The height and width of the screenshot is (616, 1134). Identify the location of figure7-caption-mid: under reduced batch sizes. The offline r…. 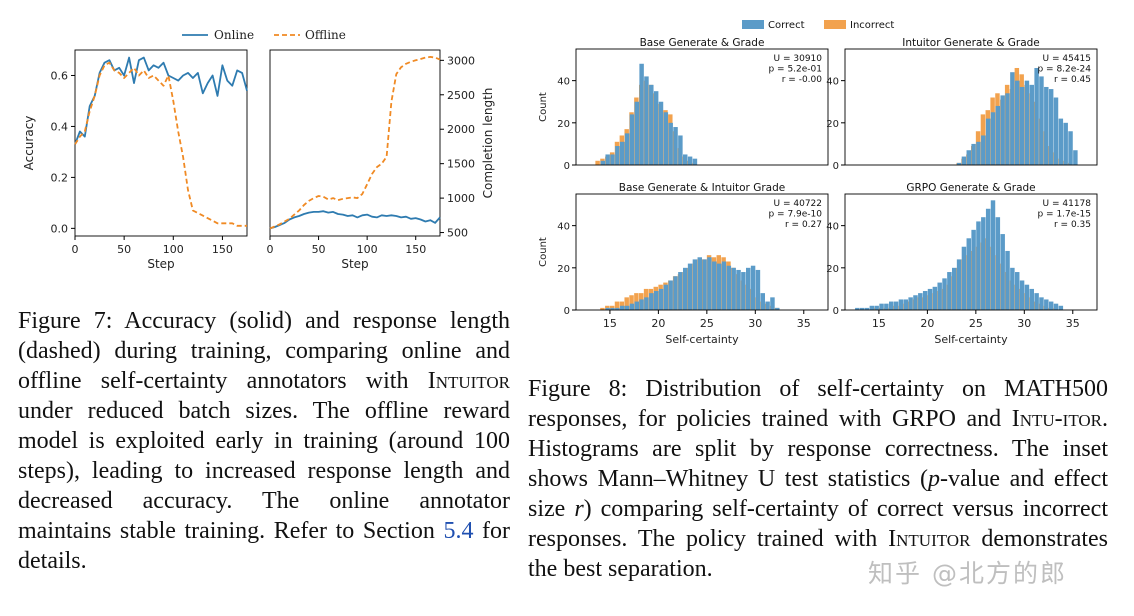
(264, 471).